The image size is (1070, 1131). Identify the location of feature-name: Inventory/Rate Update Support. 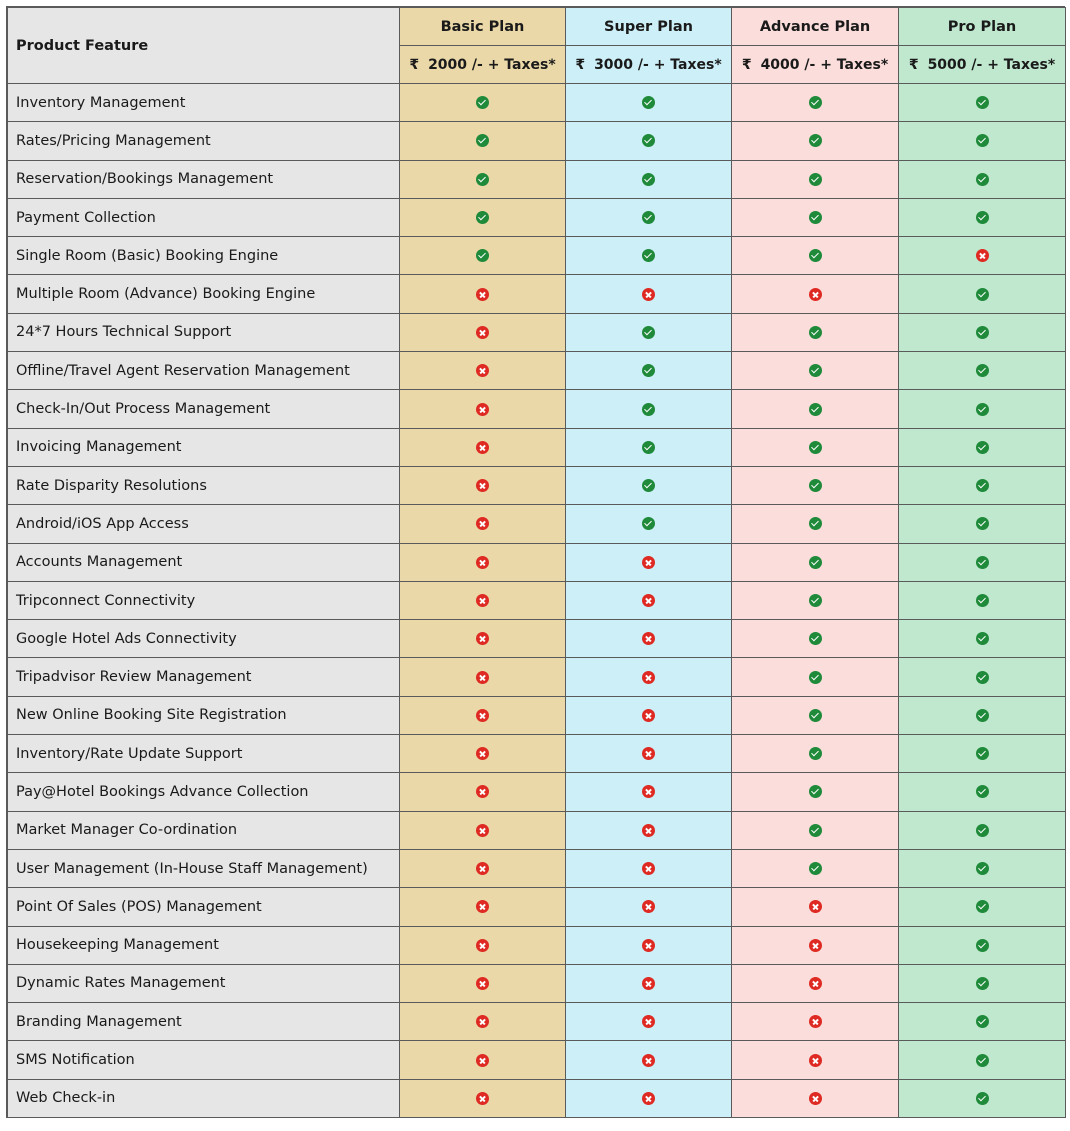
(203, 754).